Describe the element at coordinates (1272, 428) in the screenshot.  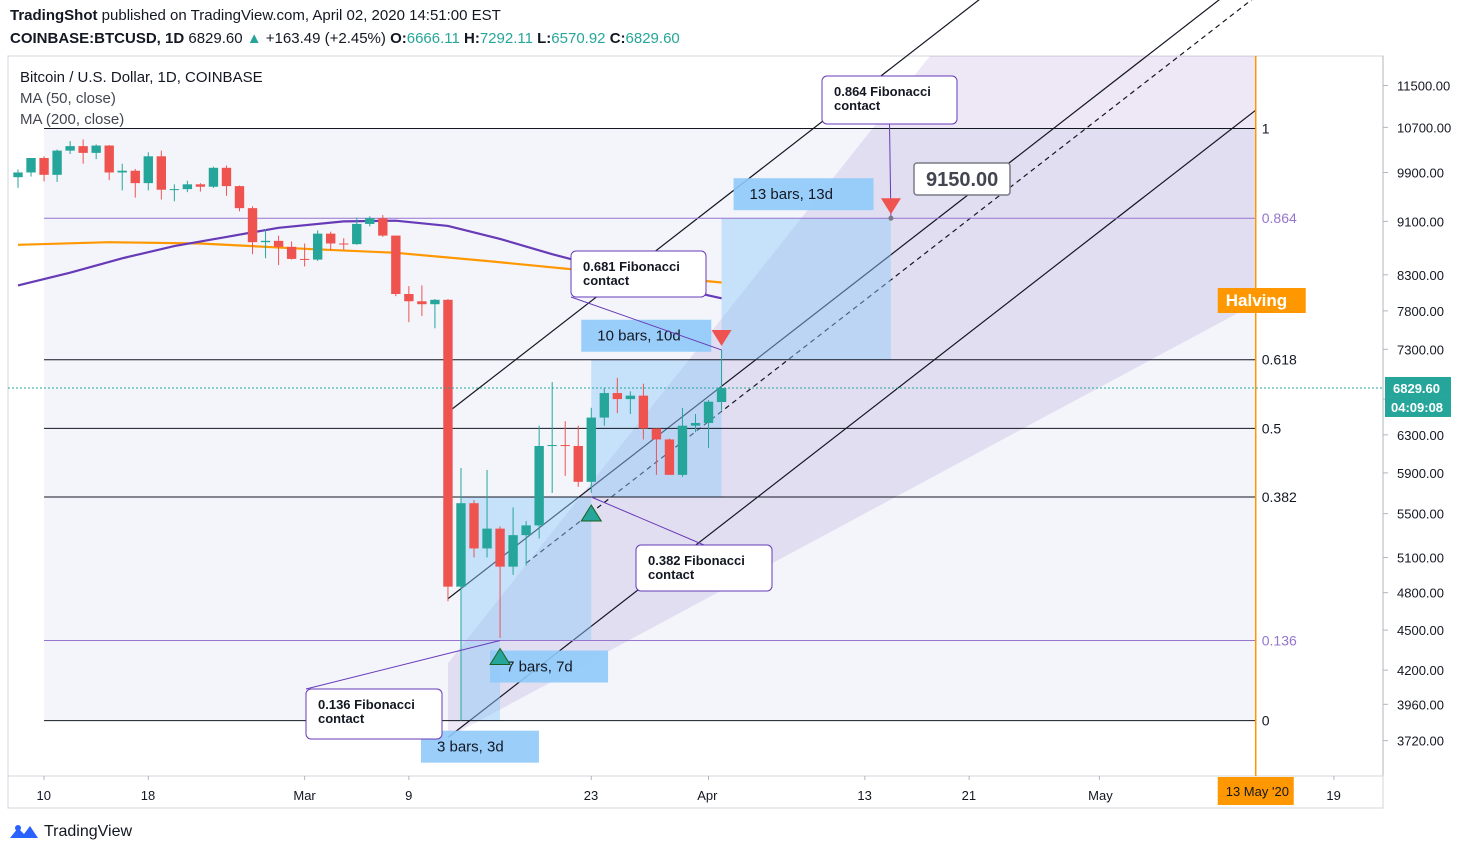
I see `fib-level-label: 0.5` at that location.